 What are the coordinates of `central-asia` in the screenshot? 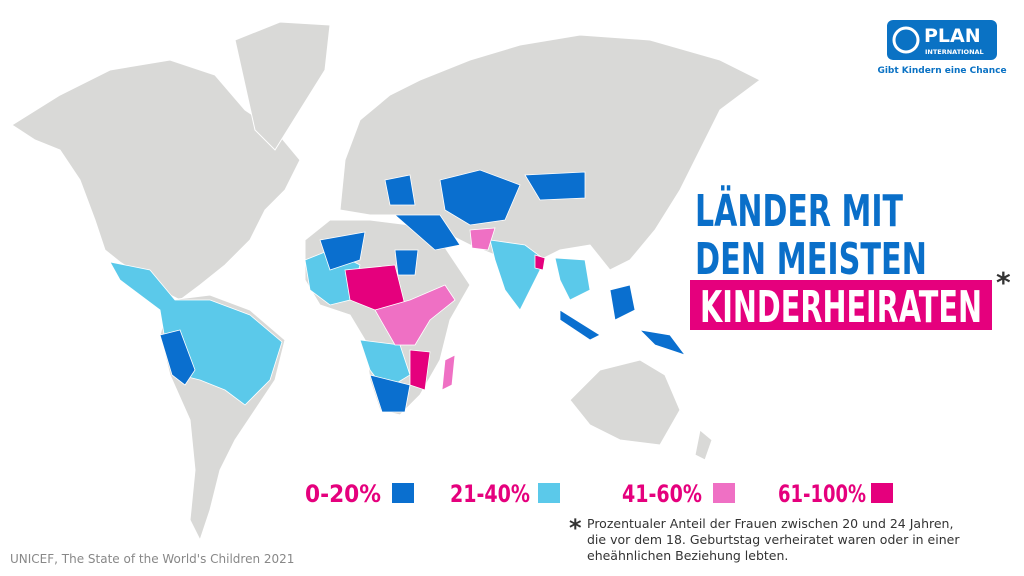 It's located at (485, 210).